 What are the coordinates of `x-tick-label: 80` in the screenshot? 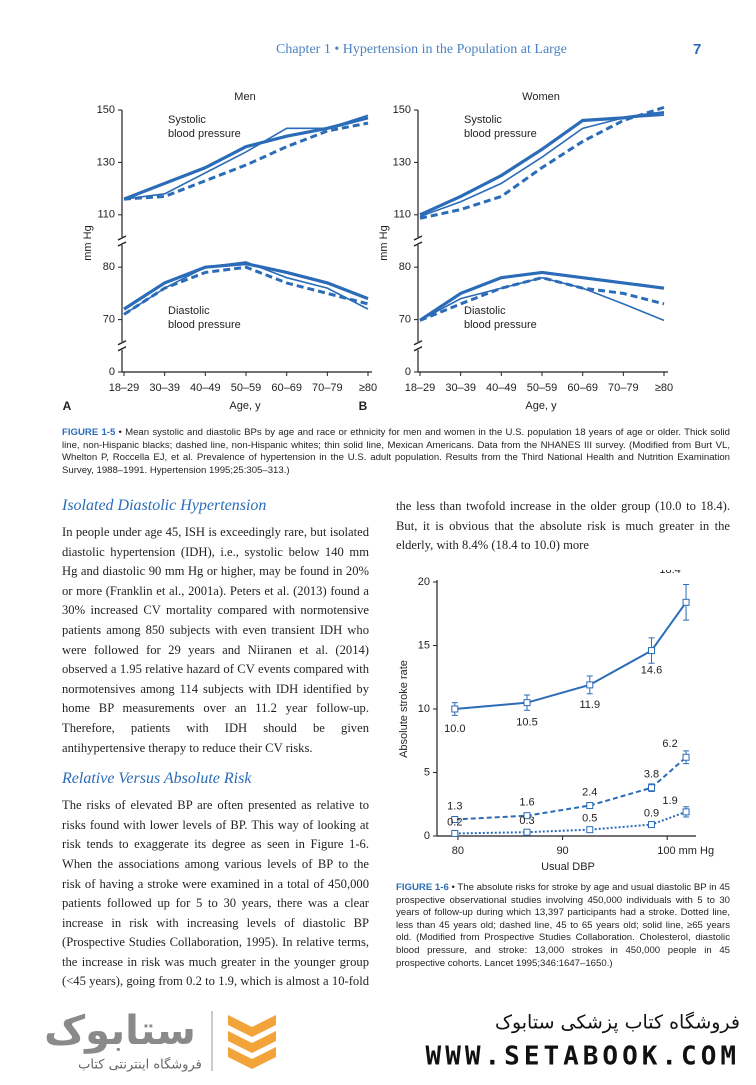 It's located at (458, 851).